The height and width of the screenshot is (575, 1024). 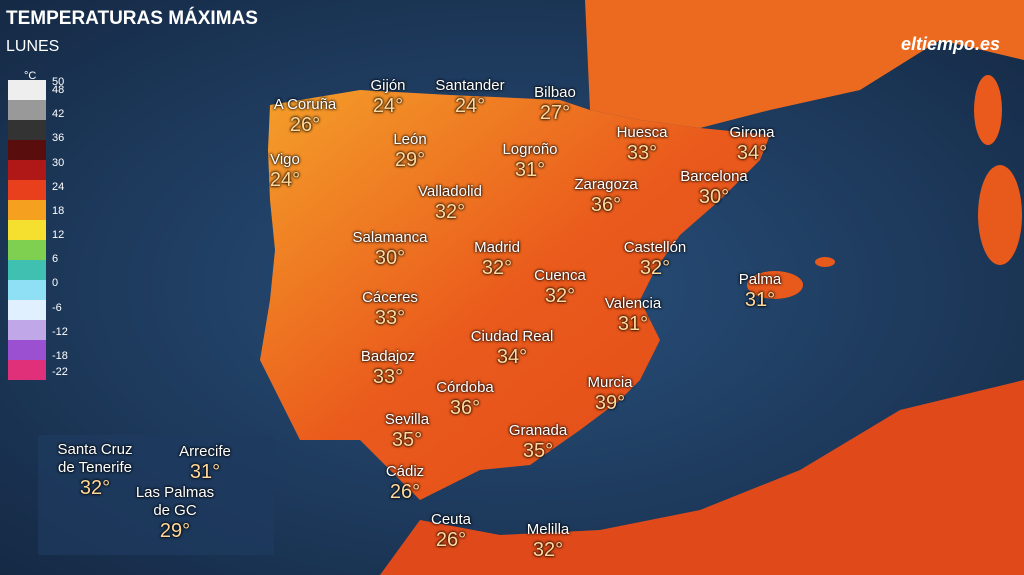 I want to click on city: Murcia 39°, so click(x=609, y=394).